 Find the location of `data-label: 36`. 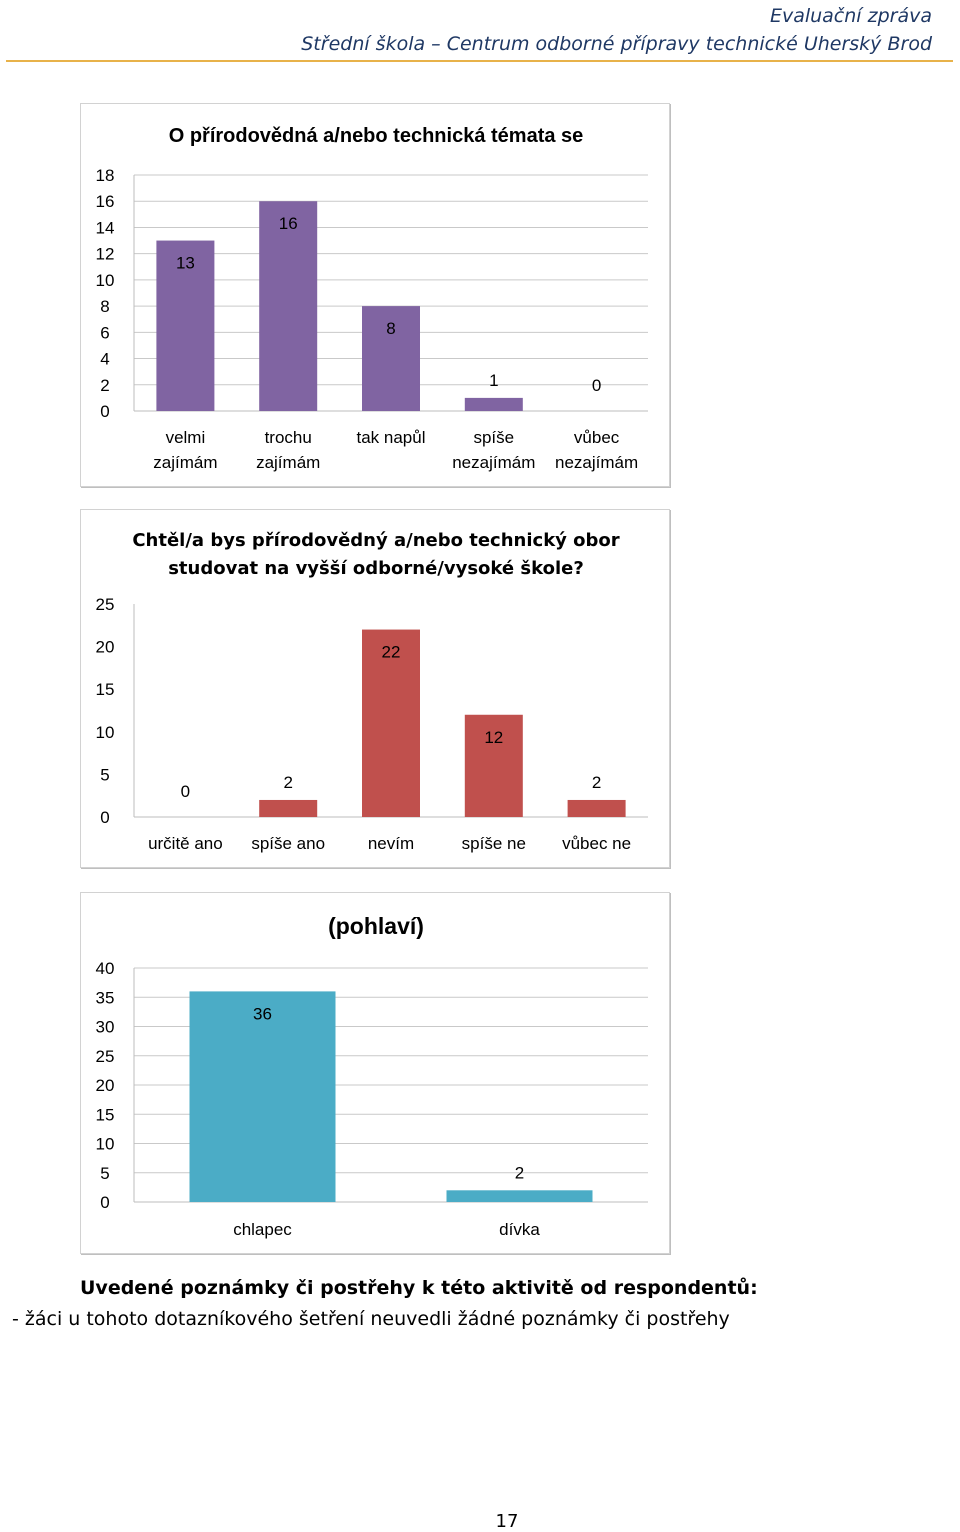

data-label: 36 is located at coordinates (262, 1013).